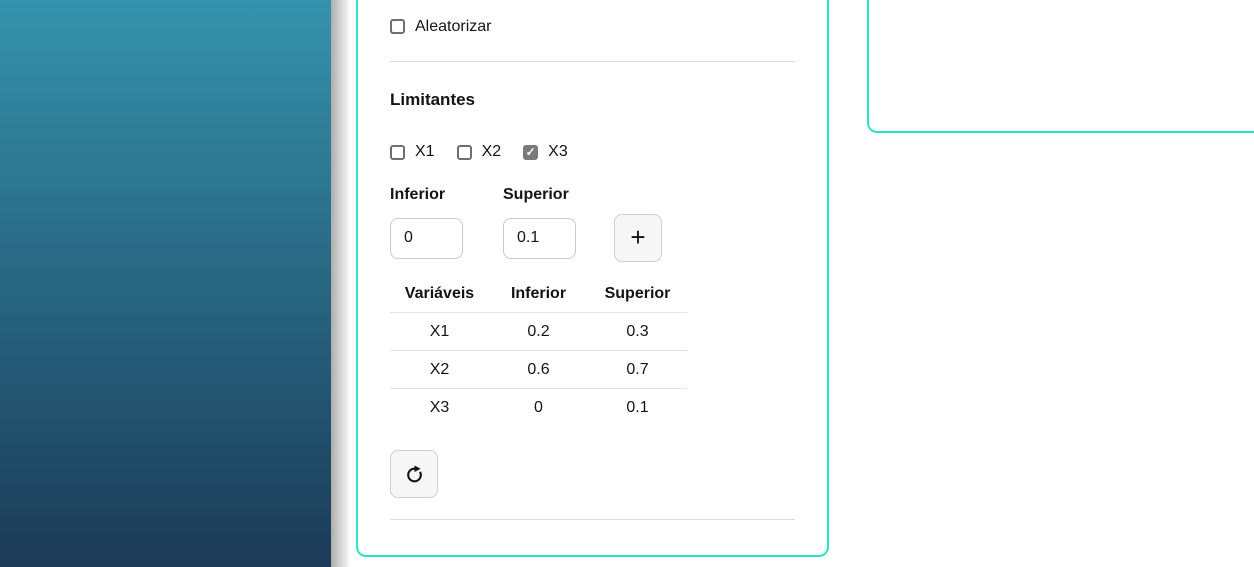 This screenshot has height=567, width=1254. What do you see at coordinates (439, 407) in the screenshot?
I see `cell-variable: X3` at bounding box center [439, 407].